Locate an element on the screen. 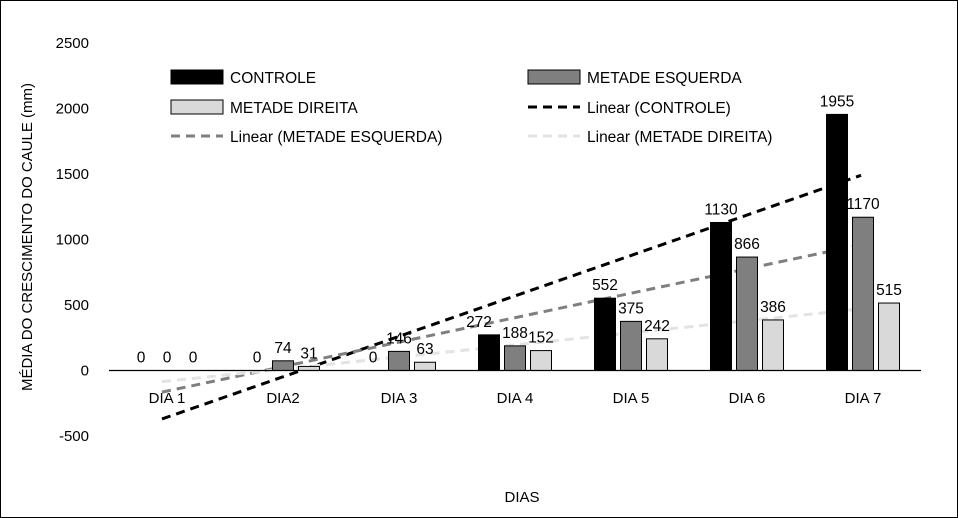 This screenshot has height=518, width=958. y-tick-label: 1500 is located at coordinates (72, 174).